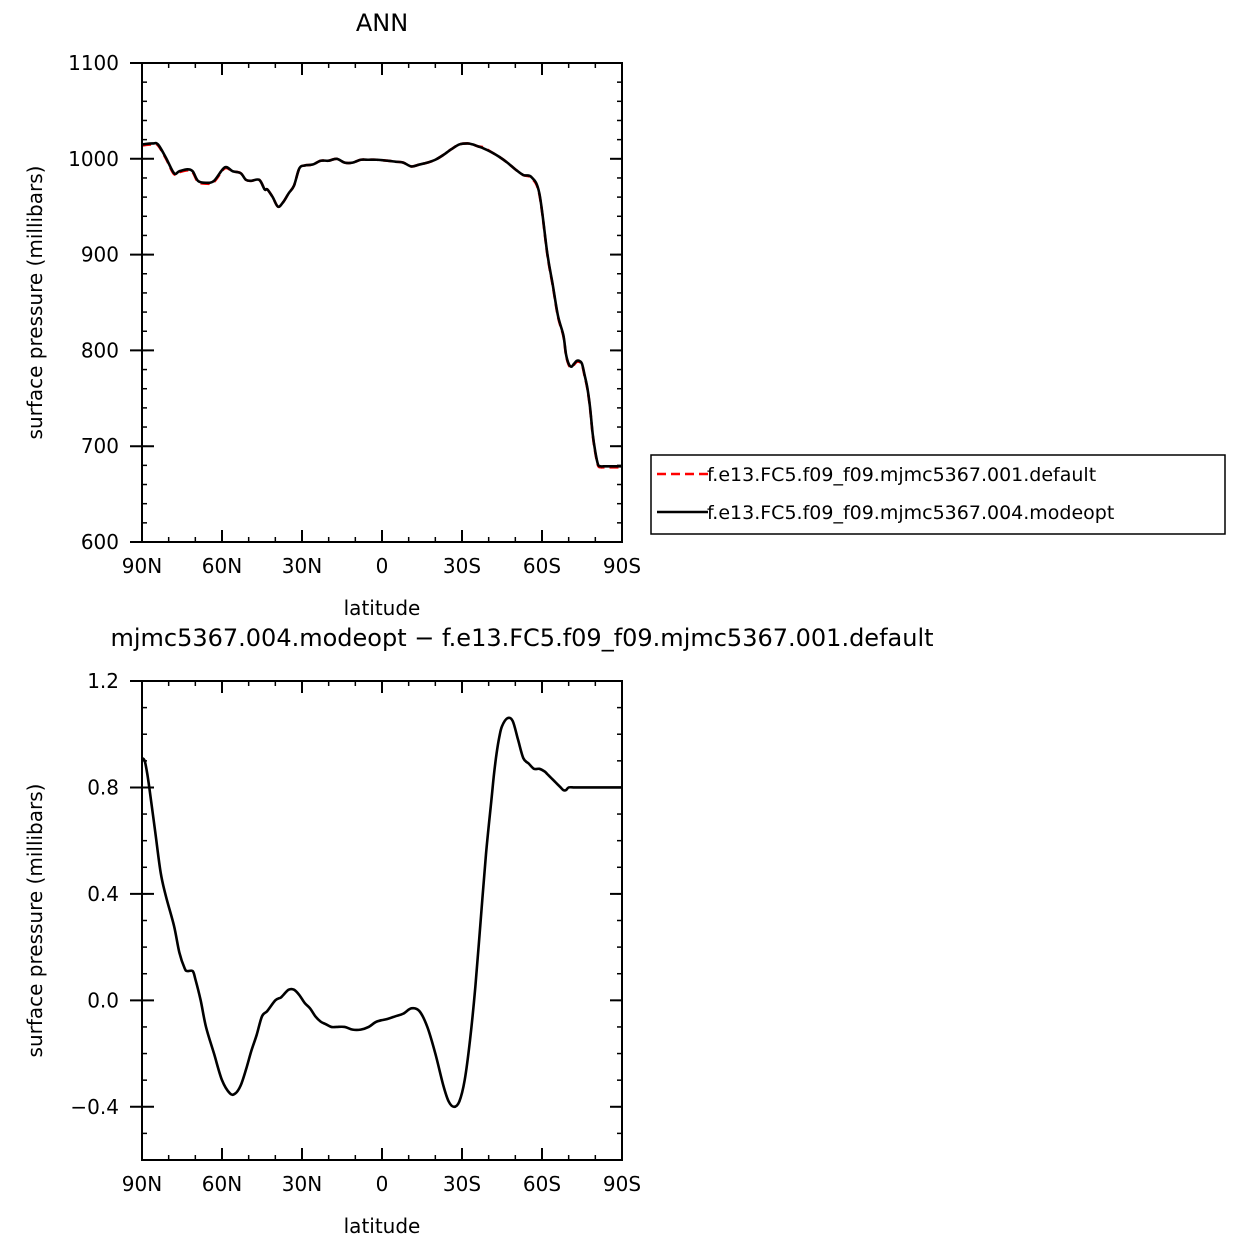  I want to click on y-tick-label: 600, so click(100, 542).